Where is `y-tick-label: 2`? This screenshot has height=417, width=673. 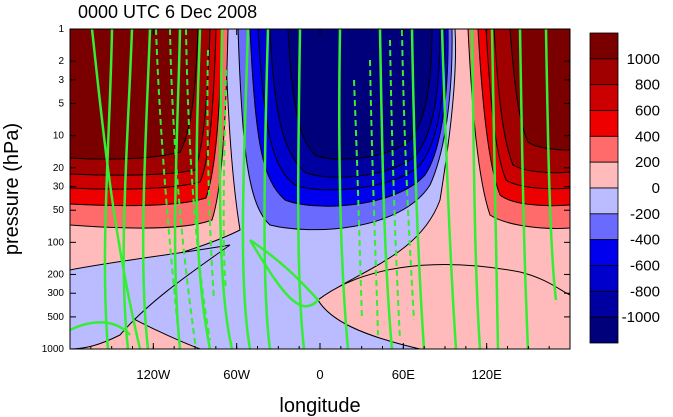 y-tick-label: 2 is located at coordinates (61, 61).